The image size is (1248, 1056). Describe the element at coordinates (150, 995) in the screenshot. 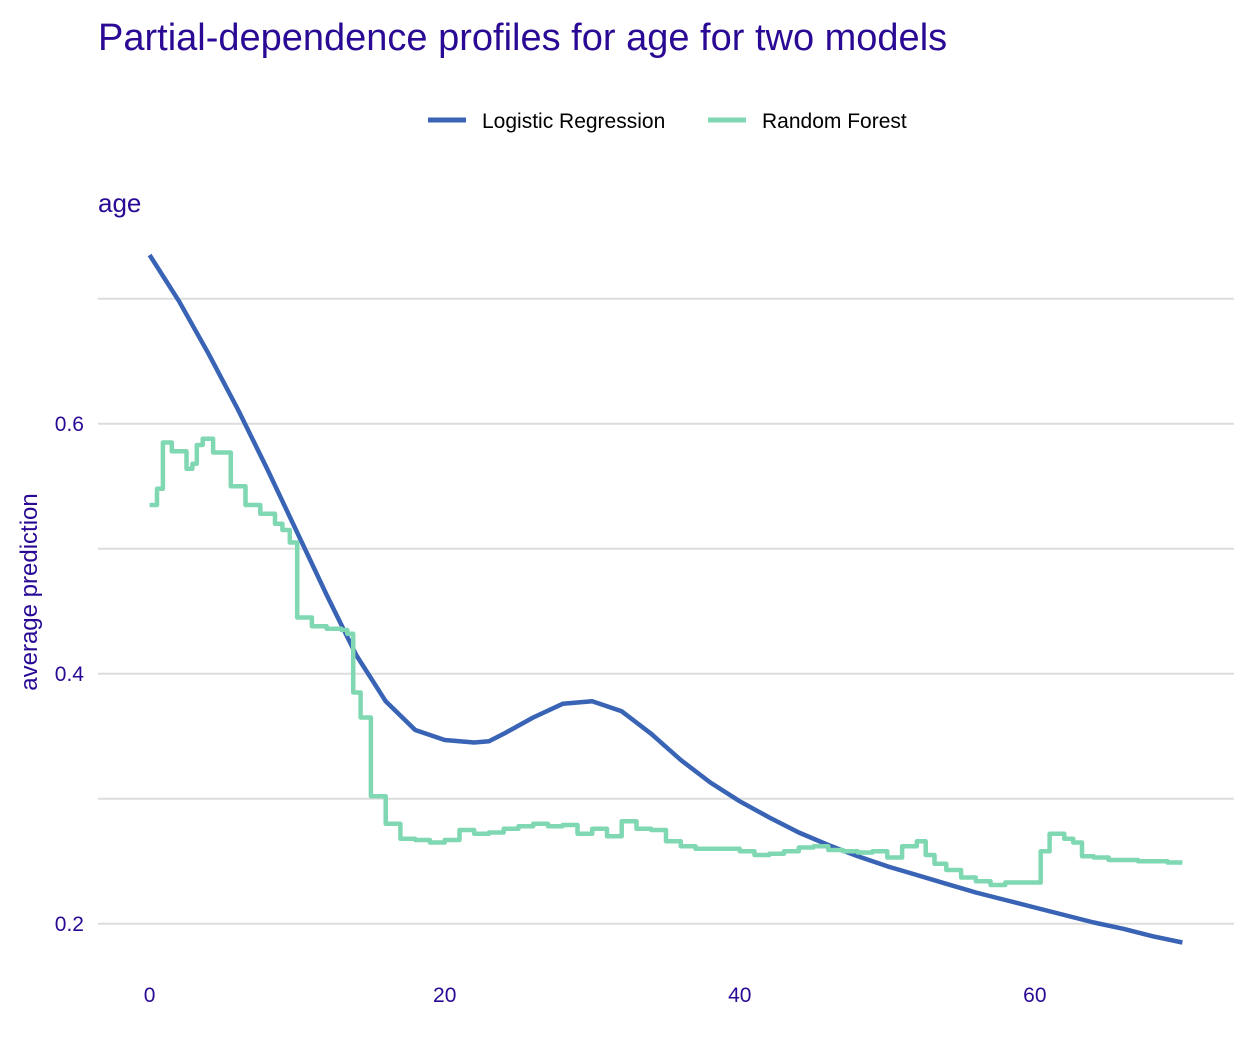

I see `x-tick-label: 0` at that location.